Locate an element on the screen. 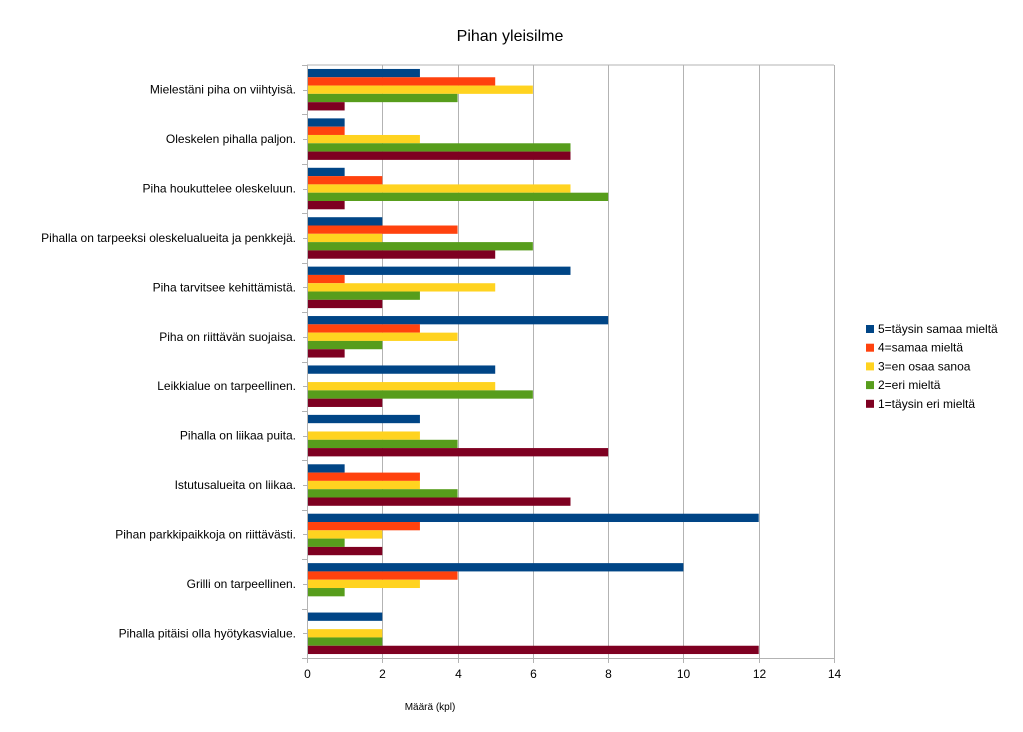 This screenshot has width=1023, height=732. x-tick-labels: 0 2 4 6 8 10 12 14 is located at coordinates (572, 674).